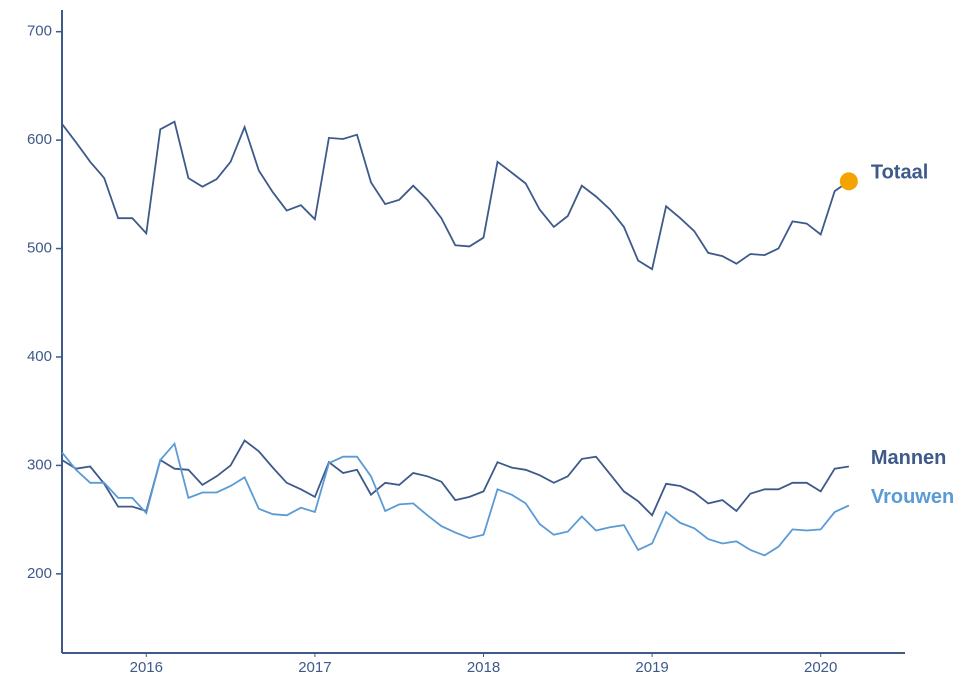  I want to click on series-label: Mannen, so click(909, 458).